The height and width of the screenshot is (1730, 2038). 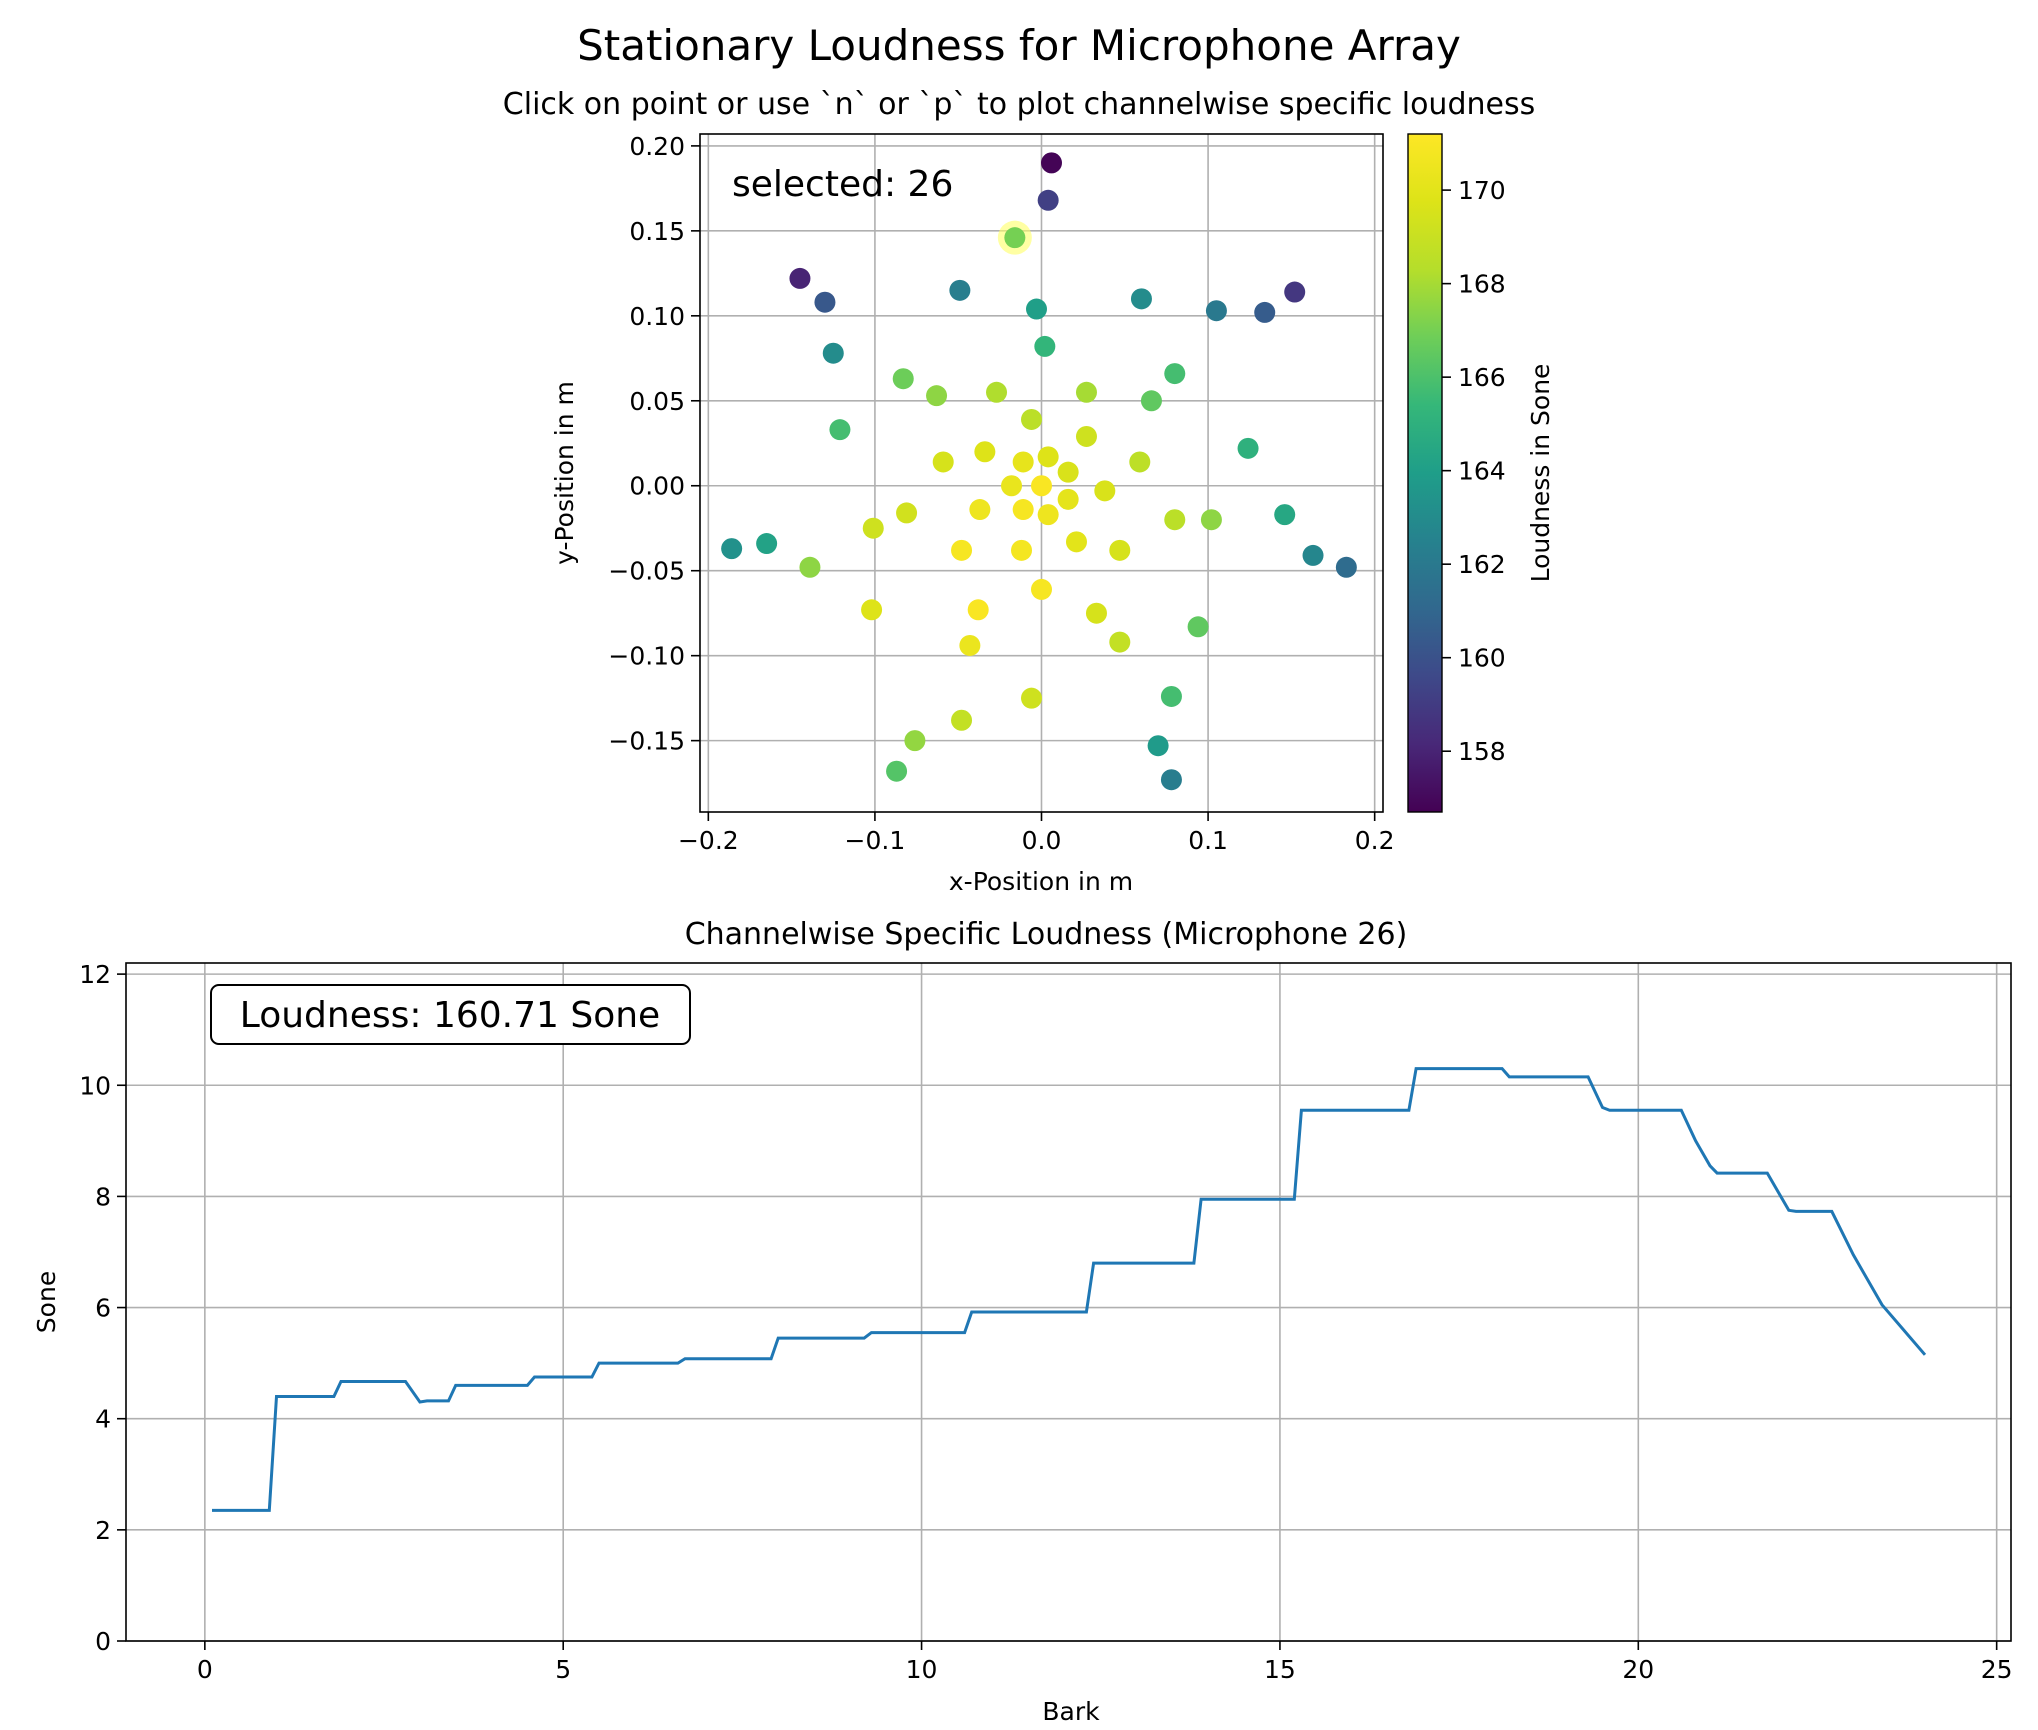 I want to click on line-x-tick-label: 5, so click(x=563, y=1669).